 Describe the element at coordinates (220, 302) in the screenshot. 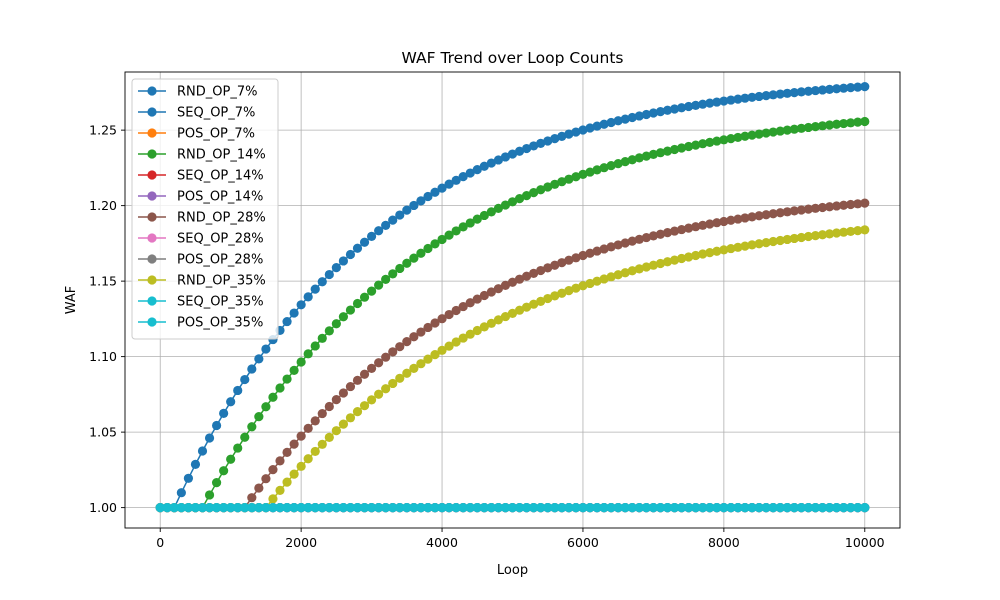

I see `legend-label: SEQ_OP_35%` at that location.